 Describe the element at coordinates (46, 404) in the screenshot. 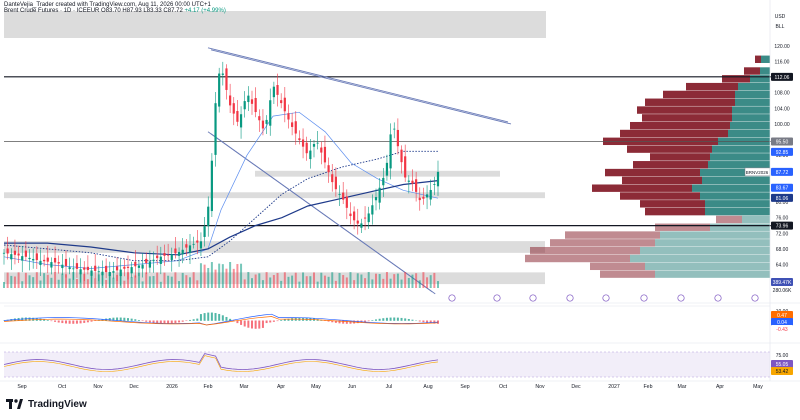

I see `brand-footer: TradingView` at that location.